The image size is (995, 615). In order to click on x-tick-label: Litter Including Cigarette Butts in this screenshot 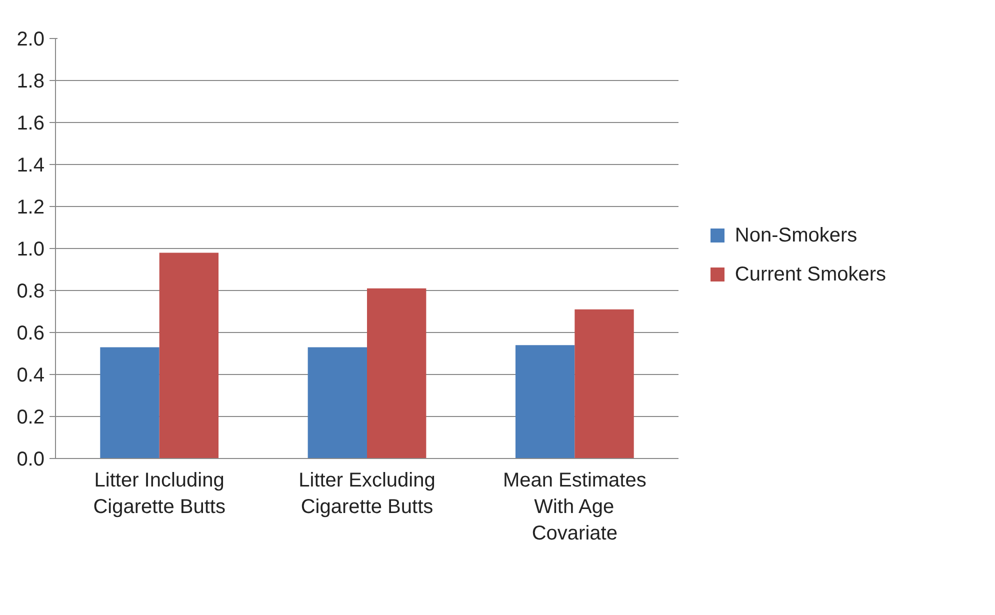, I will do `click(159, 494)`.